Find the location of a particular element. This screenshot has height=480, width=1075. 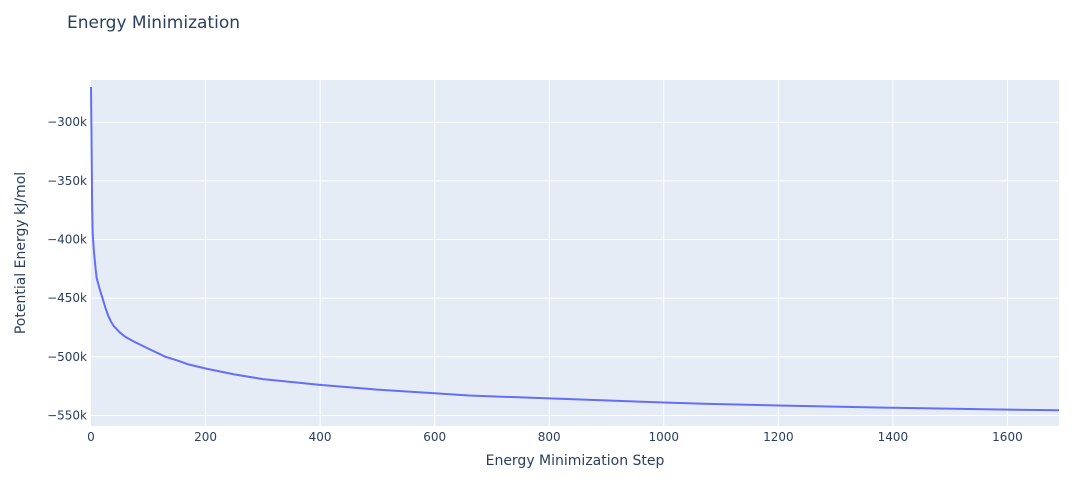

y-tick-label: −550k is located at coordinates (67, 415).